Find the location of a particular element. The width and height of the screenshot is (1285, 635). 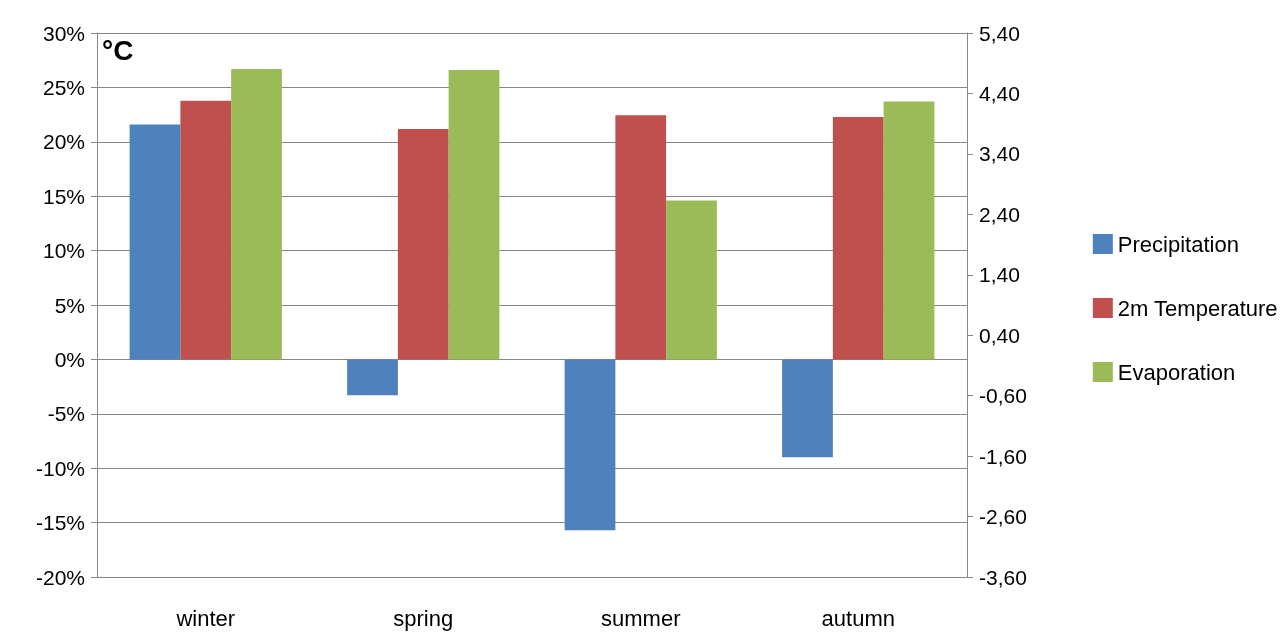

x-tick-label: autumn is located at coordinates (858, 618).